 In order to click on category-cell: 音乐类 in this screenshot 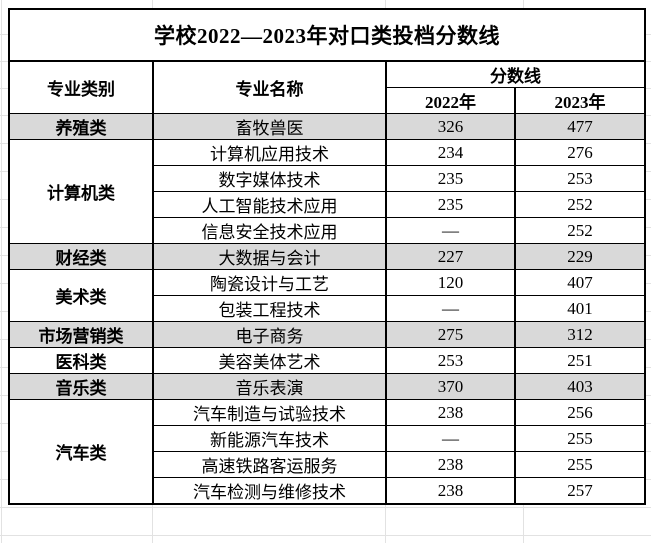, I will do `click(81, 386)`.